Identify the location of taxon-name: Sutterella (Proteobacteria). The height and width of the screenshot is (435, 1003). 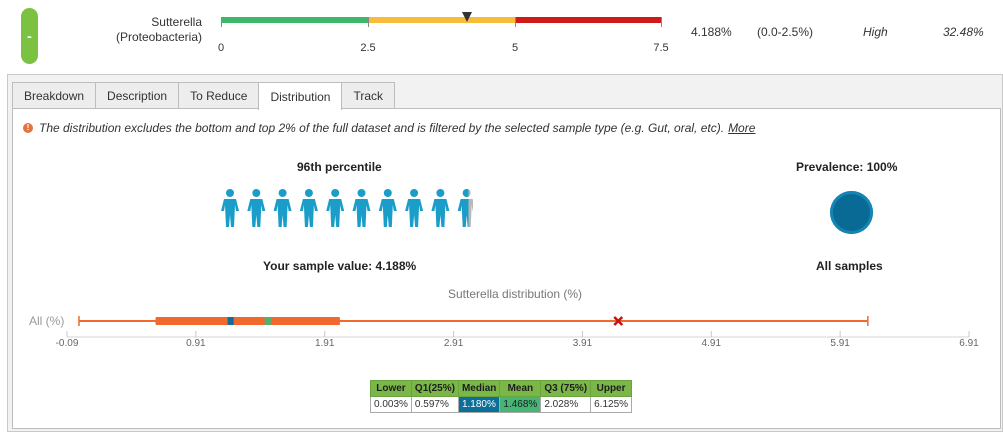
(159, 30).